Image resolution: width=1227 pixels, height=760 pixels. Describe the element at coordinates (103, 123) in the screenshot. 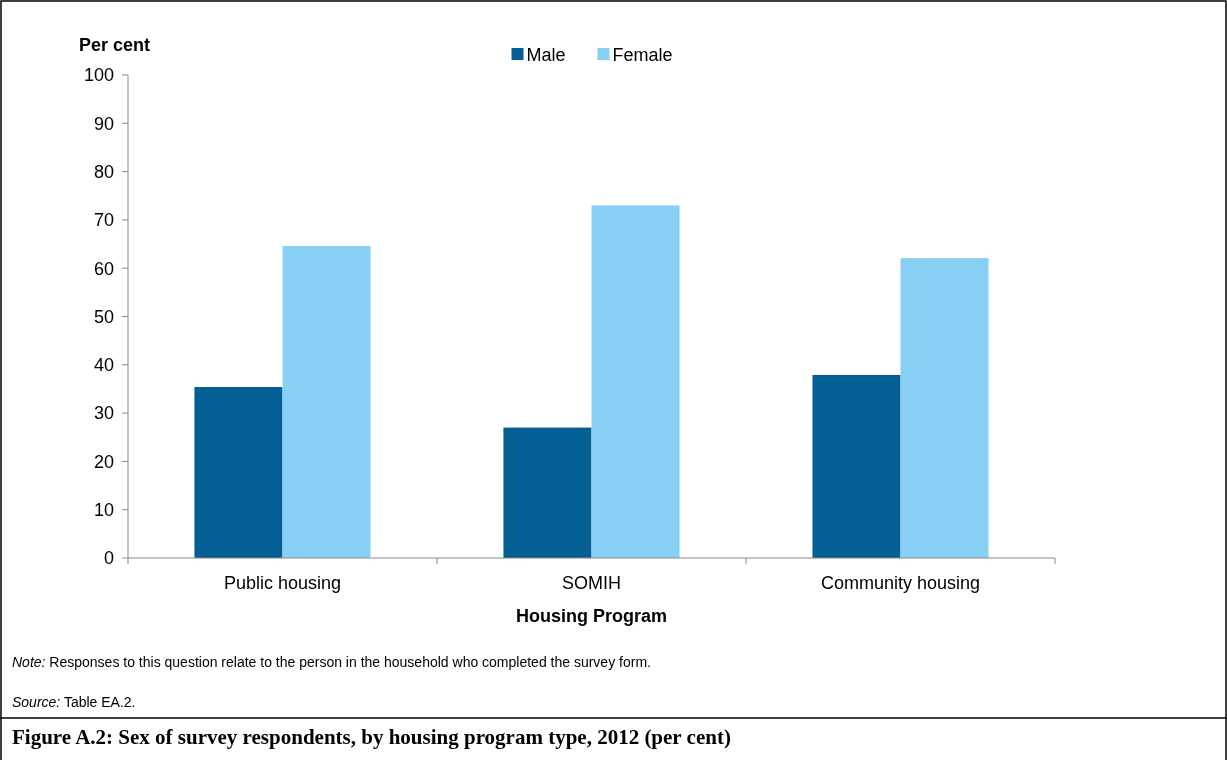

I see `y-tick-label: 90` at that location.